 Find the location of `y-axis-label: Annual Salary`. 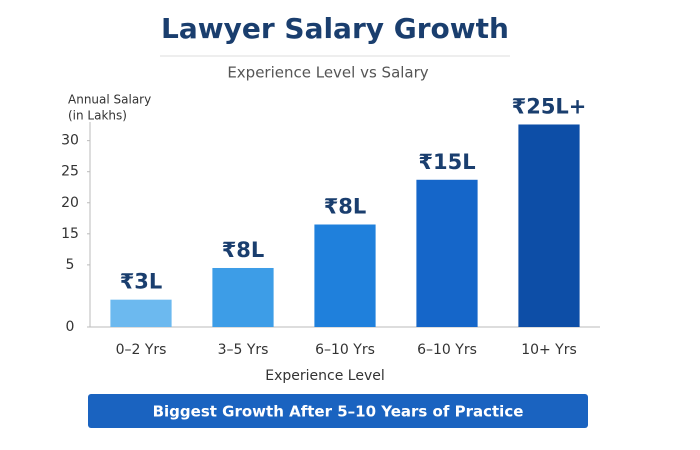

y-axis-label: Annual Salary is located at coordinates (109, 100).